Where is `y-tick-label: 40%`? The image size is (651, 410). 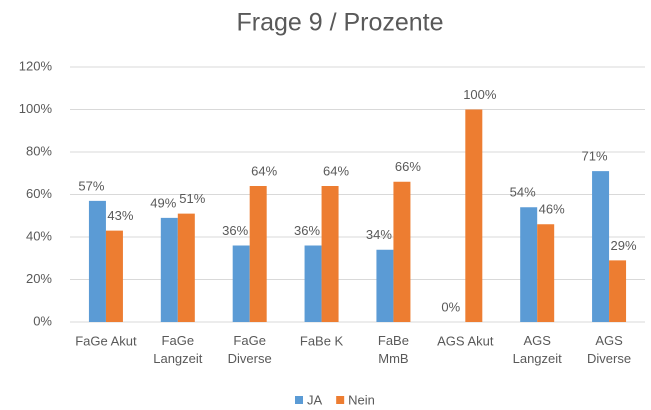
y-tick-label: 40% is located at coordinates (39, 235).